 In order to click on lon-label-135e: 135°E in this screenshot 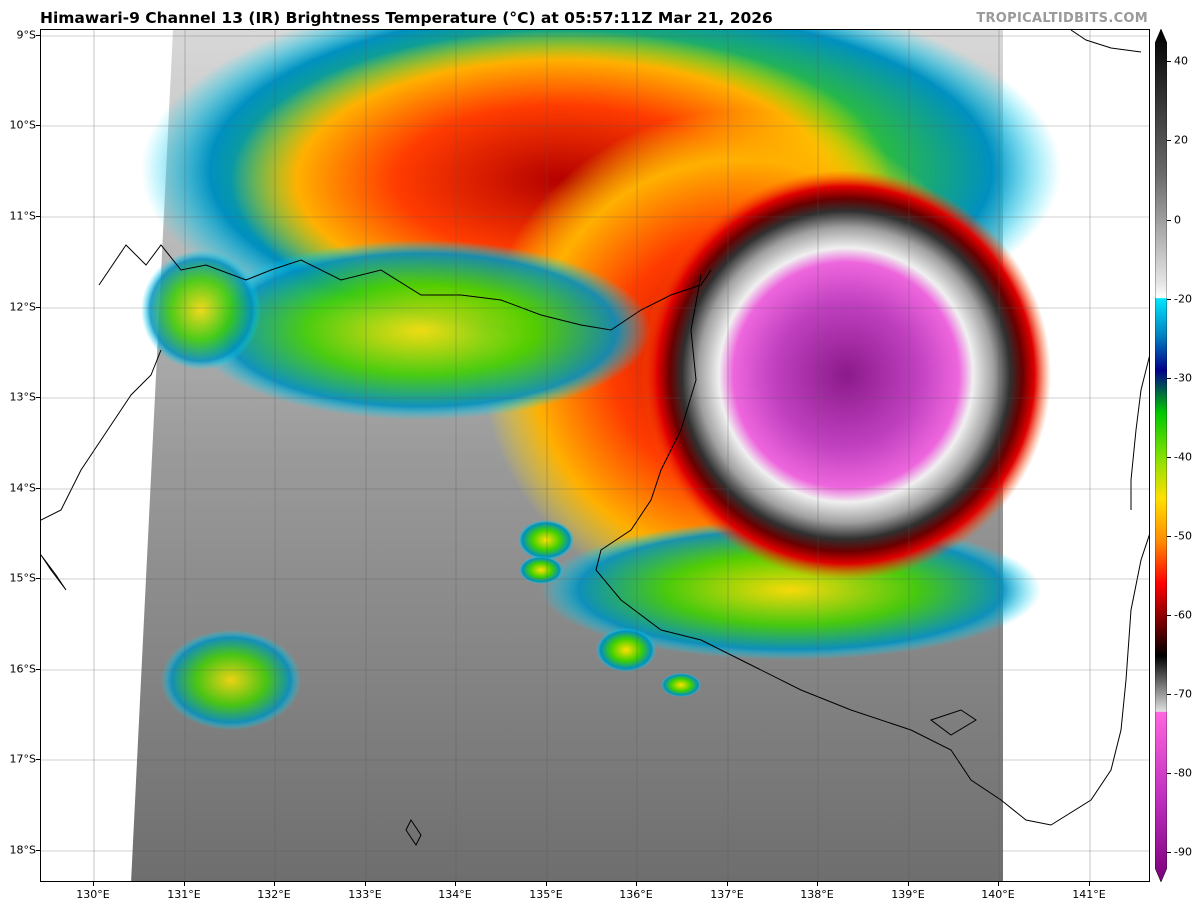, I will do `click(546, 894)`.